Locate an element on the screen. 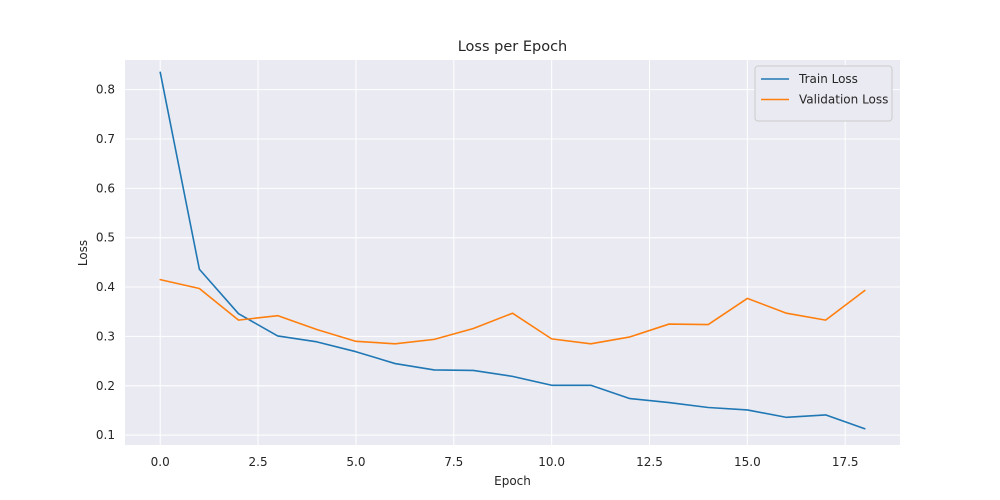  x-tick-label: 15.0 is located at coordinates (747, 462).